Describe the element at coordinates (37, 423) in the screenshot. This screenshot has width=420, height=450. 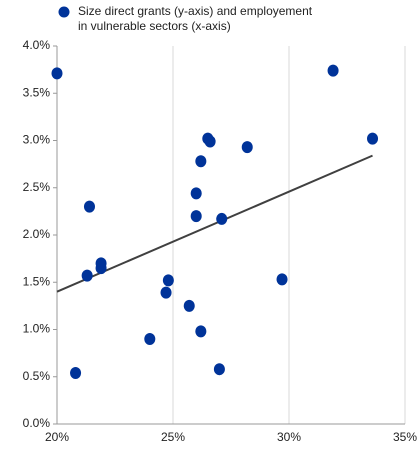
I see `y-tick-label: 0.0%` at that location.